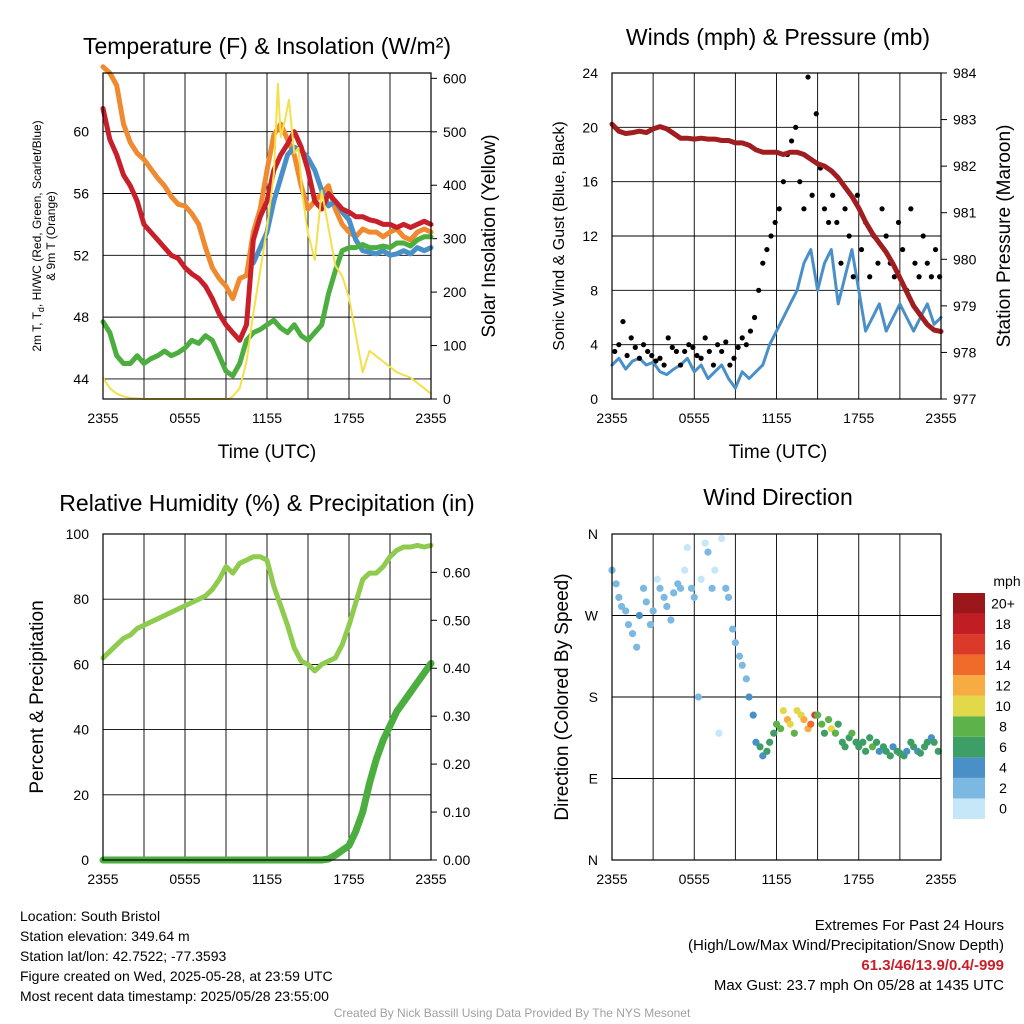 The height and width of the screenshot is (1024, 1024). Describe the element at coordinates (594, 399) in the screenshot. I see `y-tick-label: 0` at that location.